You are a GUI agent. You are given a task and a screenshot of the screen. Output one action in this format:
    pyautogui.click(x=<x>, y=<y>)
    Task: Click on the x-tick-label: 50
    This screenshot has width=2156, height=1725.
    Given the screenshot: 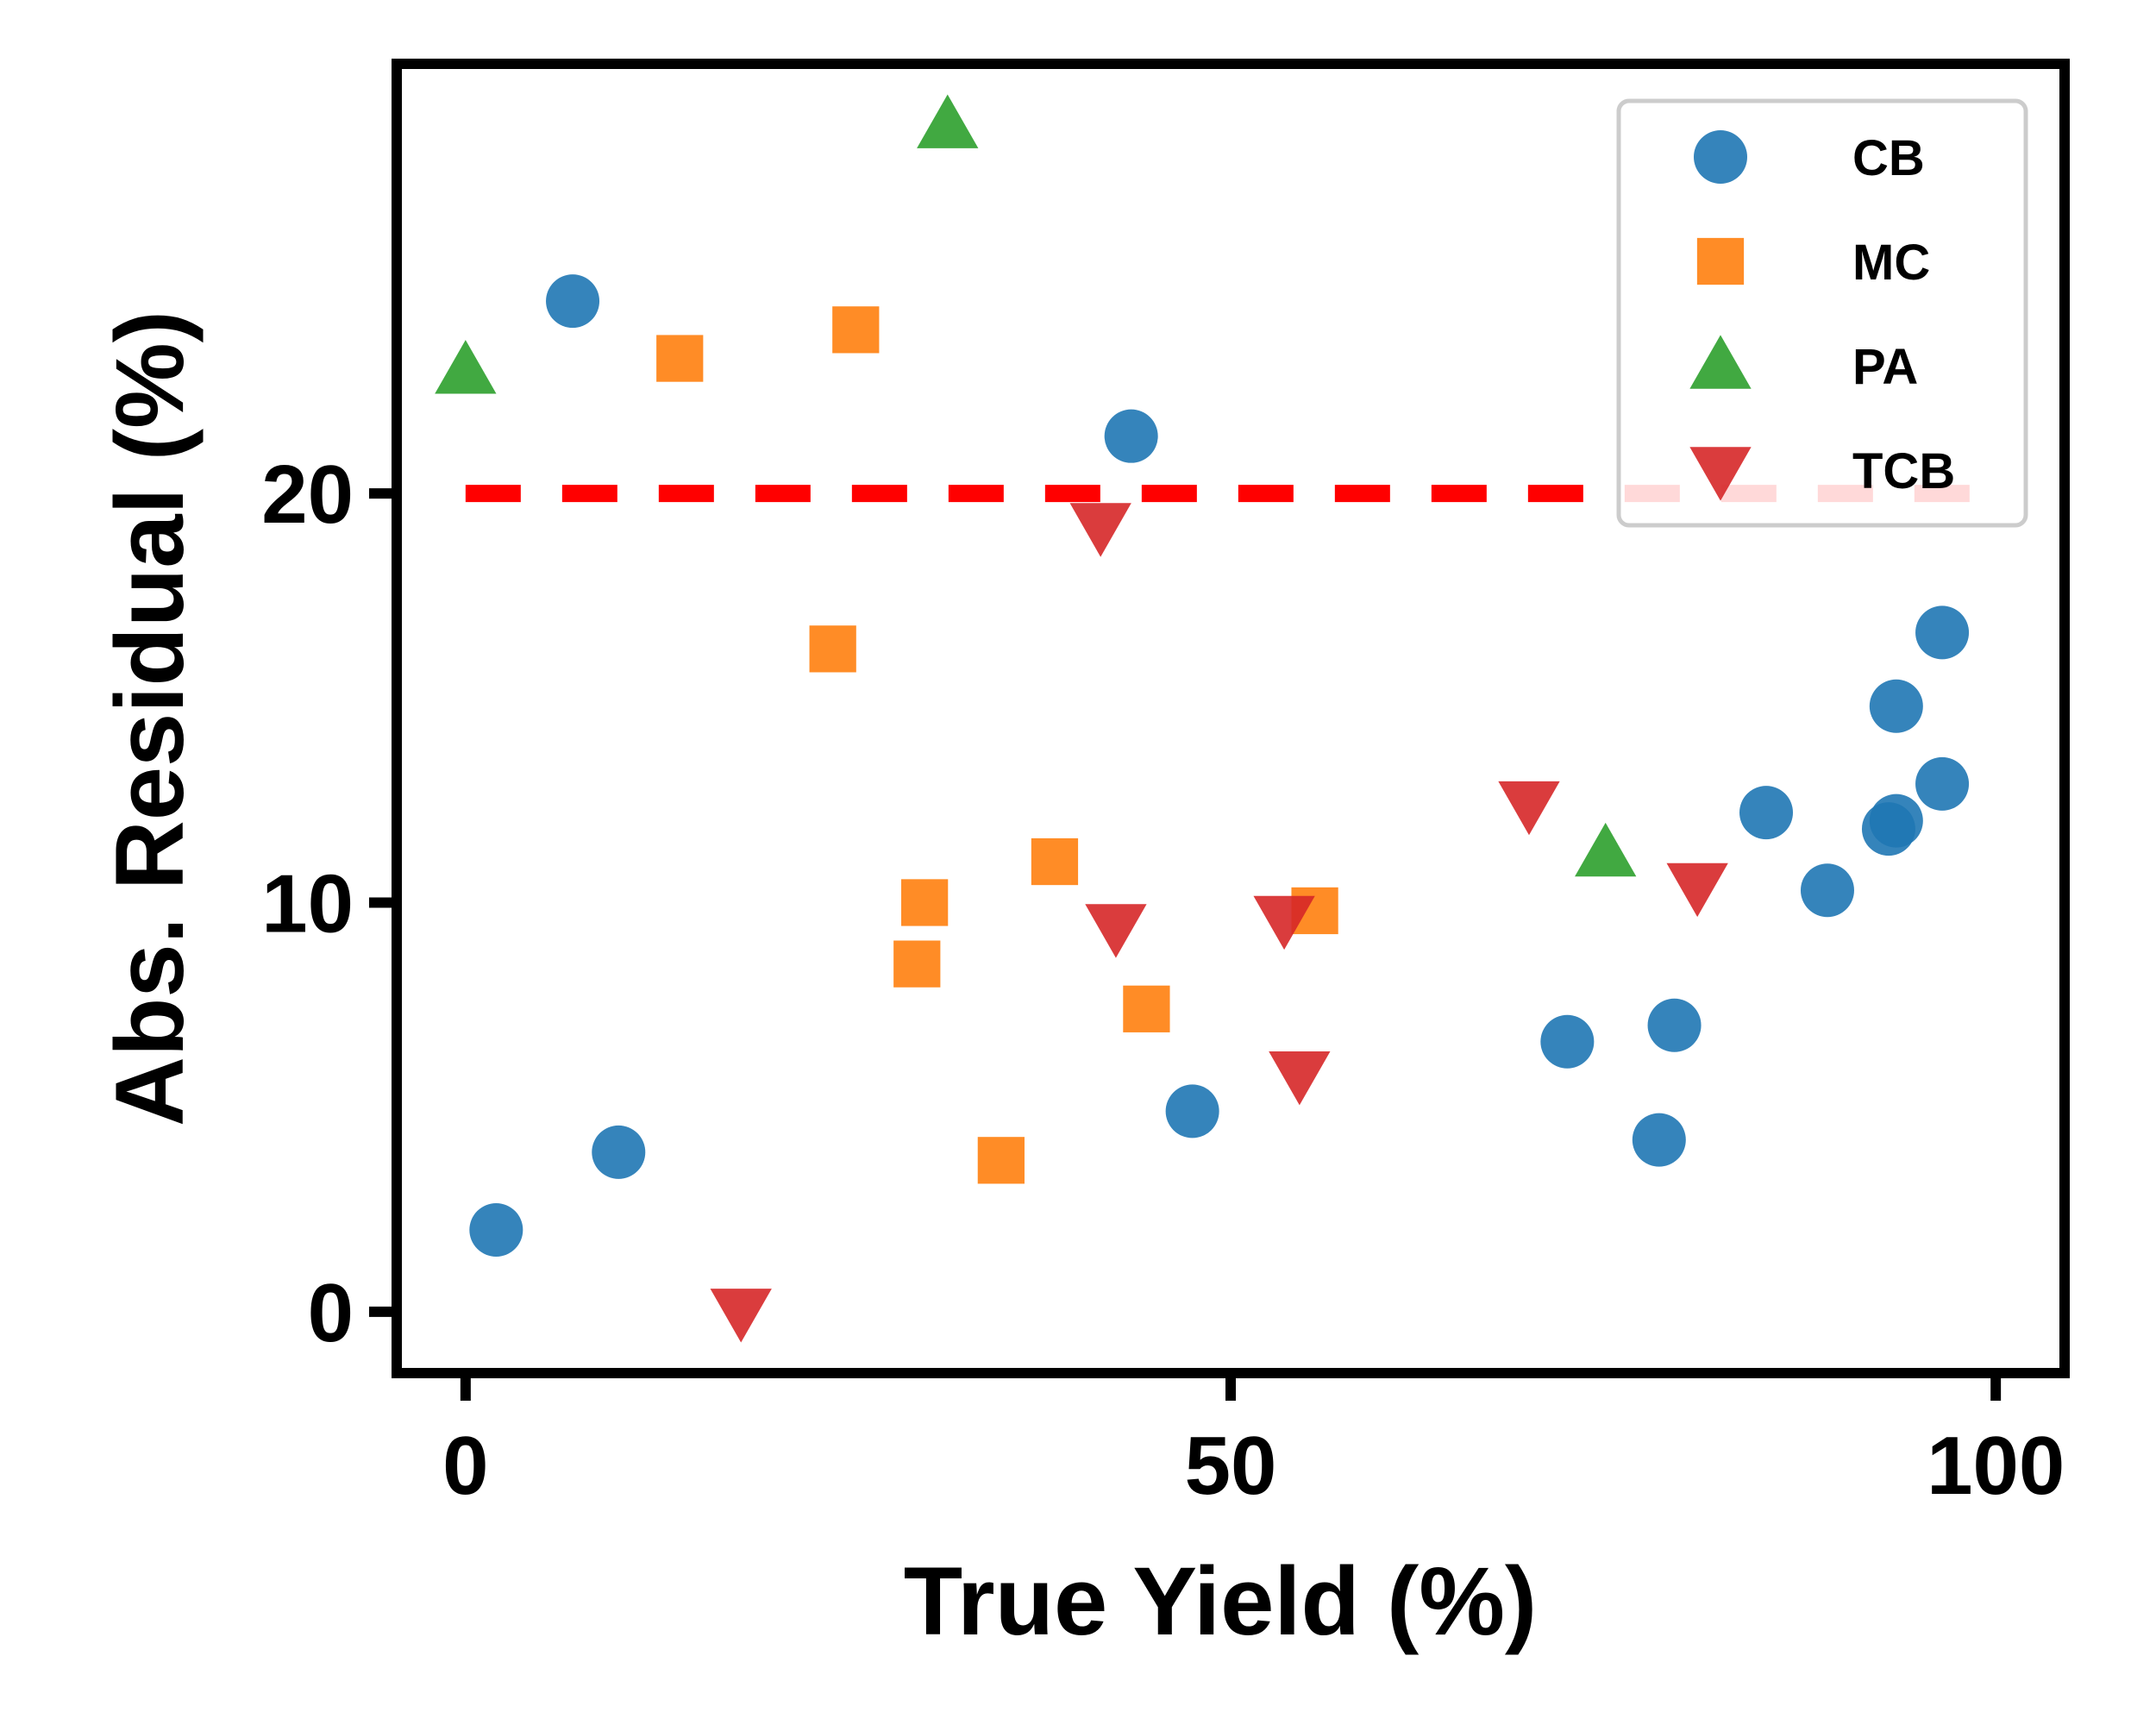 What is the action you would take?
    pyautogui.click(x=1231, y=1466)
    